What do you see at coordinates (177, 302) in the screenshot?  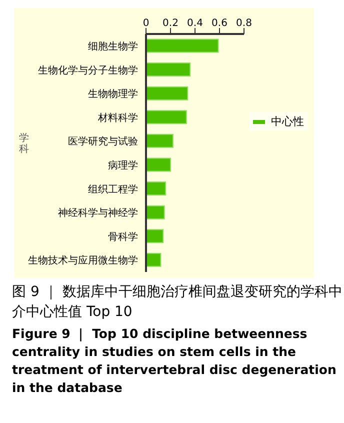 I see `caption: 图 9 ｜ 数据库中干细胞治疗椎间盘退变研究的学科中介中心性值 Top 10` at bounding box center [177, 302].